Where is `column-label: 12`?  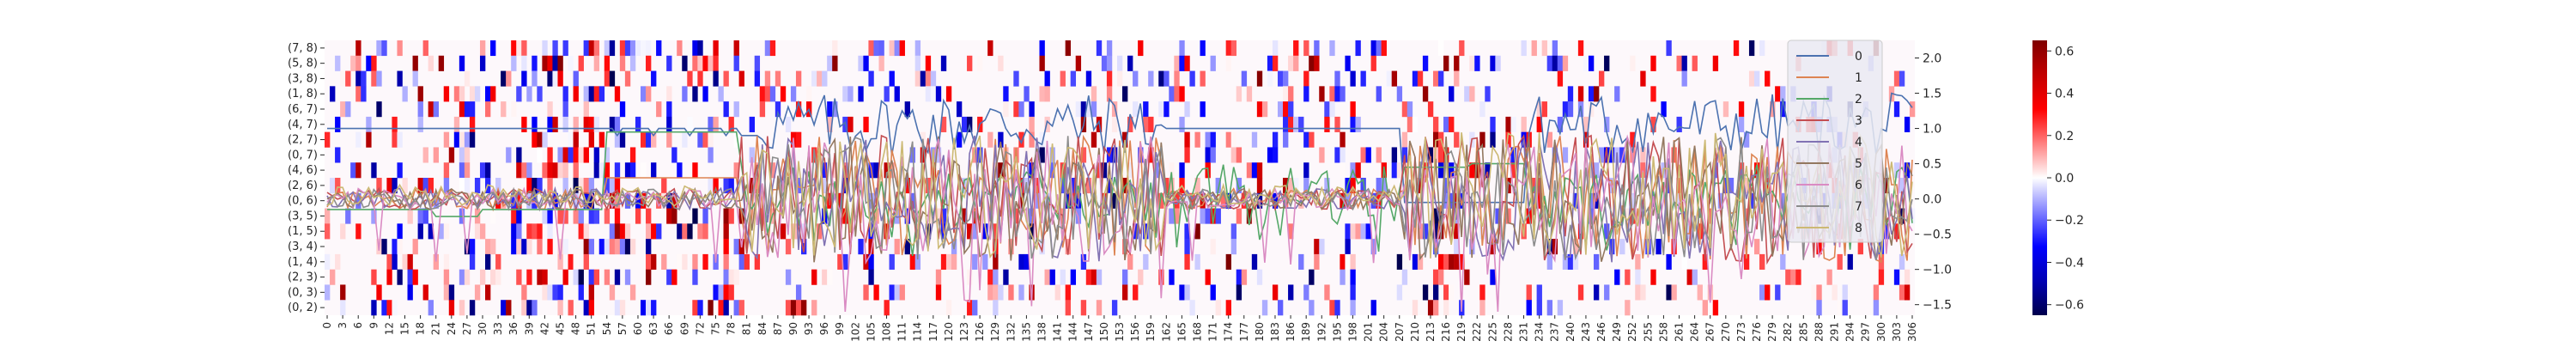 column-label: 12 is located at coordinates (389, 328).